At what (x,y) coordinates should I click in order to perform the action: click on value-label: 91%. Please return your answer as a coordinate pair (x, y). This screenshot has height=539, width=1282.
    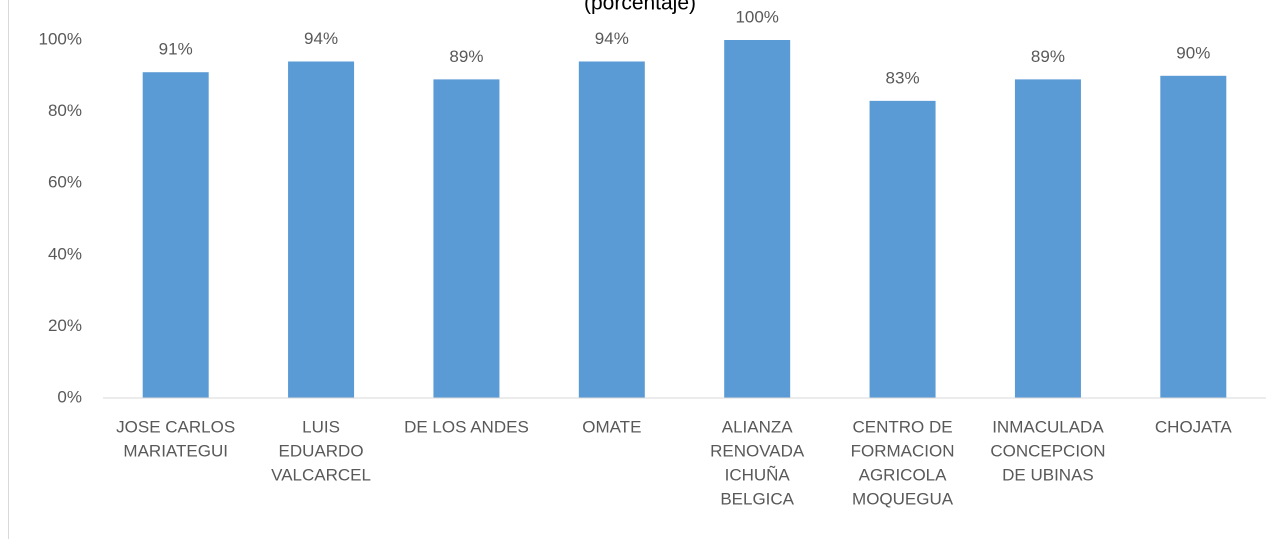
    Looking at the image, I should click on (176, 49).